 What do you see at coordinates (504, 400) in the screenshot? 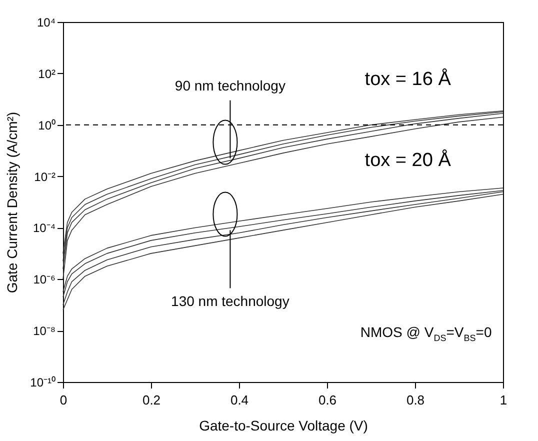
I see `x-tick-label: 1` at bounding box center [504, 400].